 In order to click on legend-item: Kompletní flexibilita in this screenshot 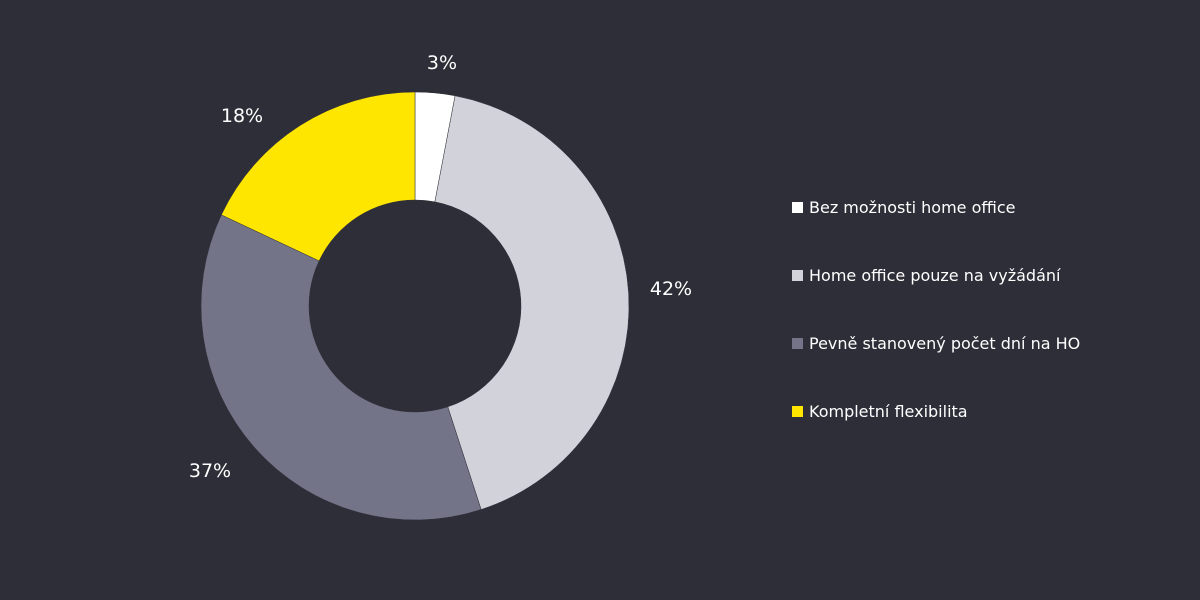, I will do `click(936, 411)`.